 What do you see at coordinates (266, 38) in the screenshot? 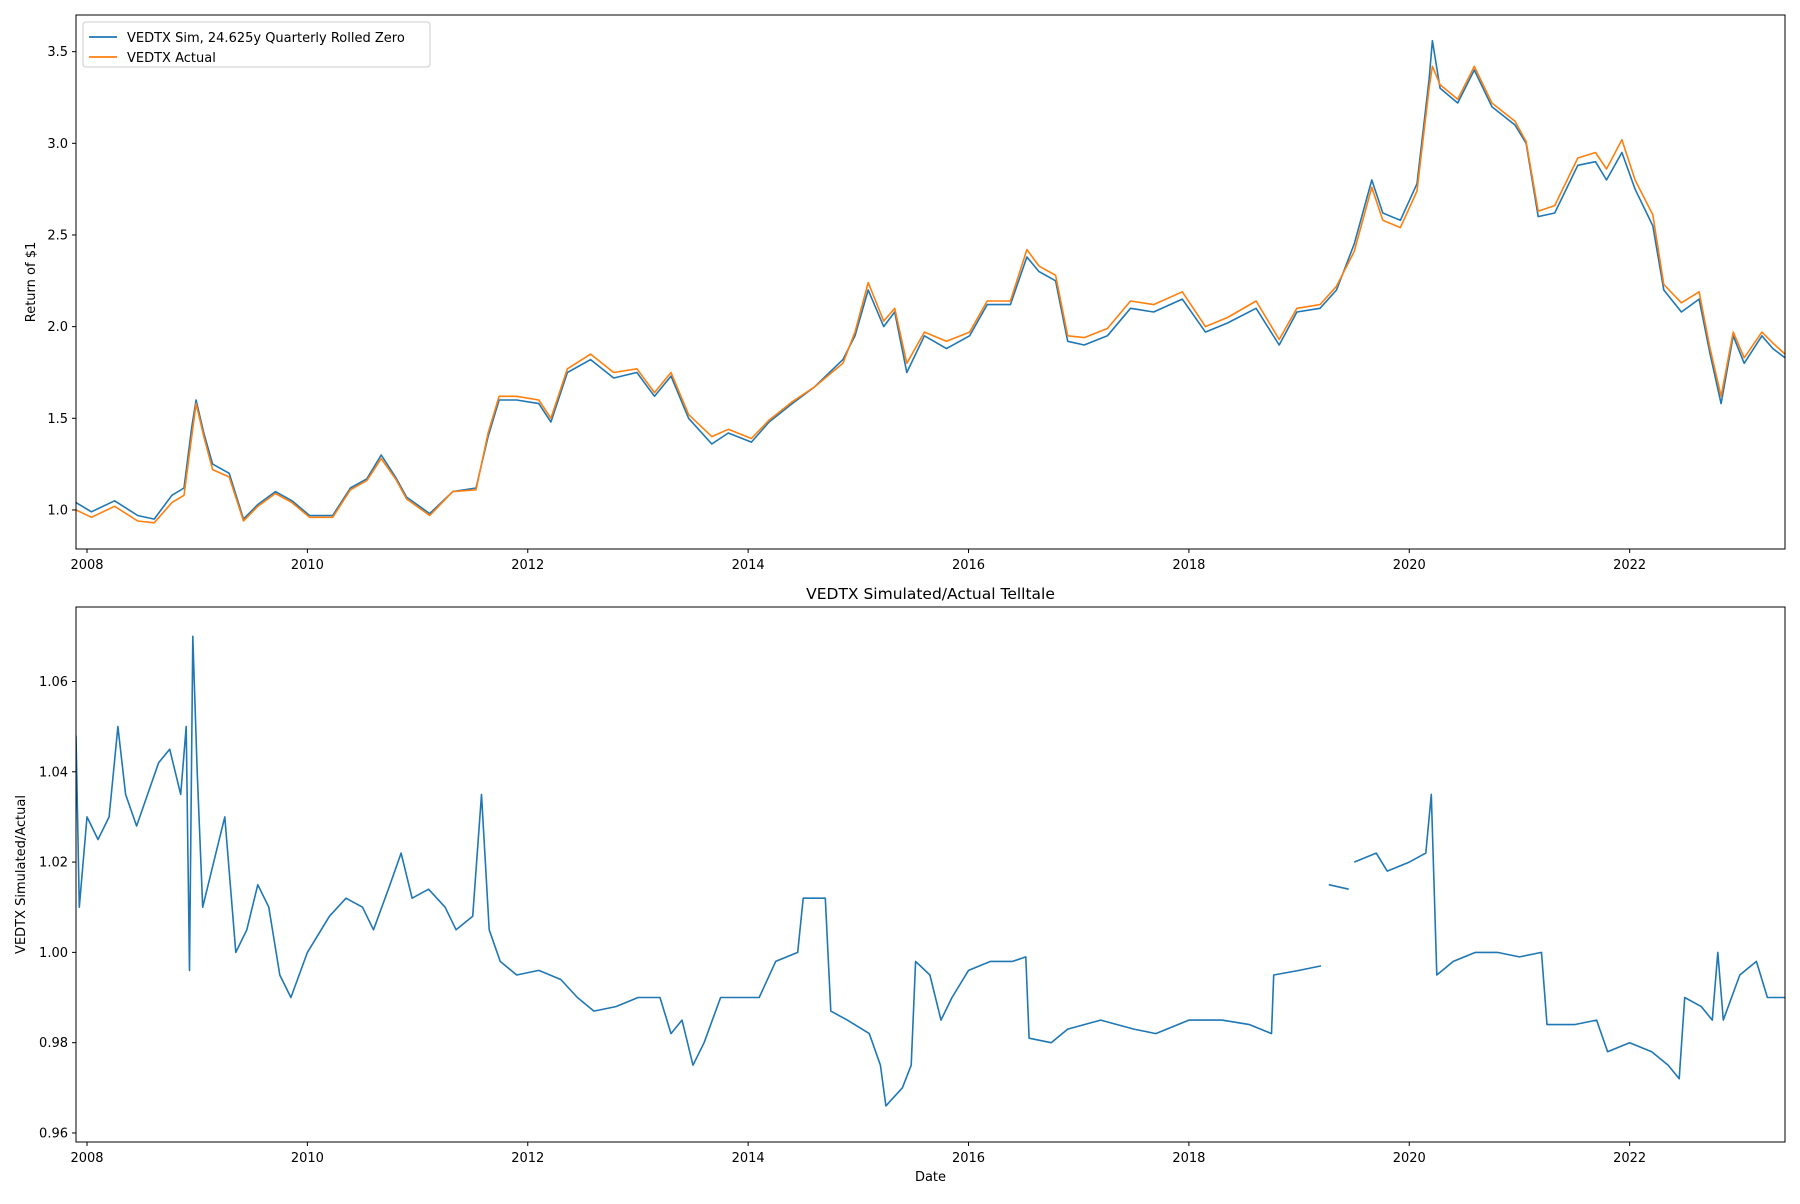
I see `legend-label: VEDTX Sim, 24.625y Quarterly Rolled Zero` at bounding box center [266, 38].